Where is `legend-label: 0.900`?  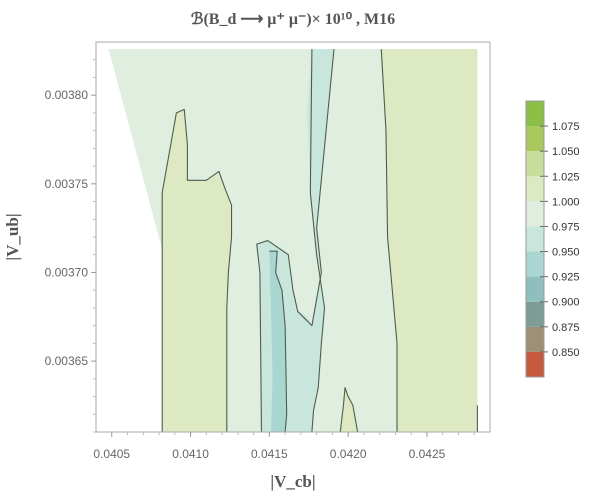 legend-label: 0.900 is located at coordinates (566, 303).